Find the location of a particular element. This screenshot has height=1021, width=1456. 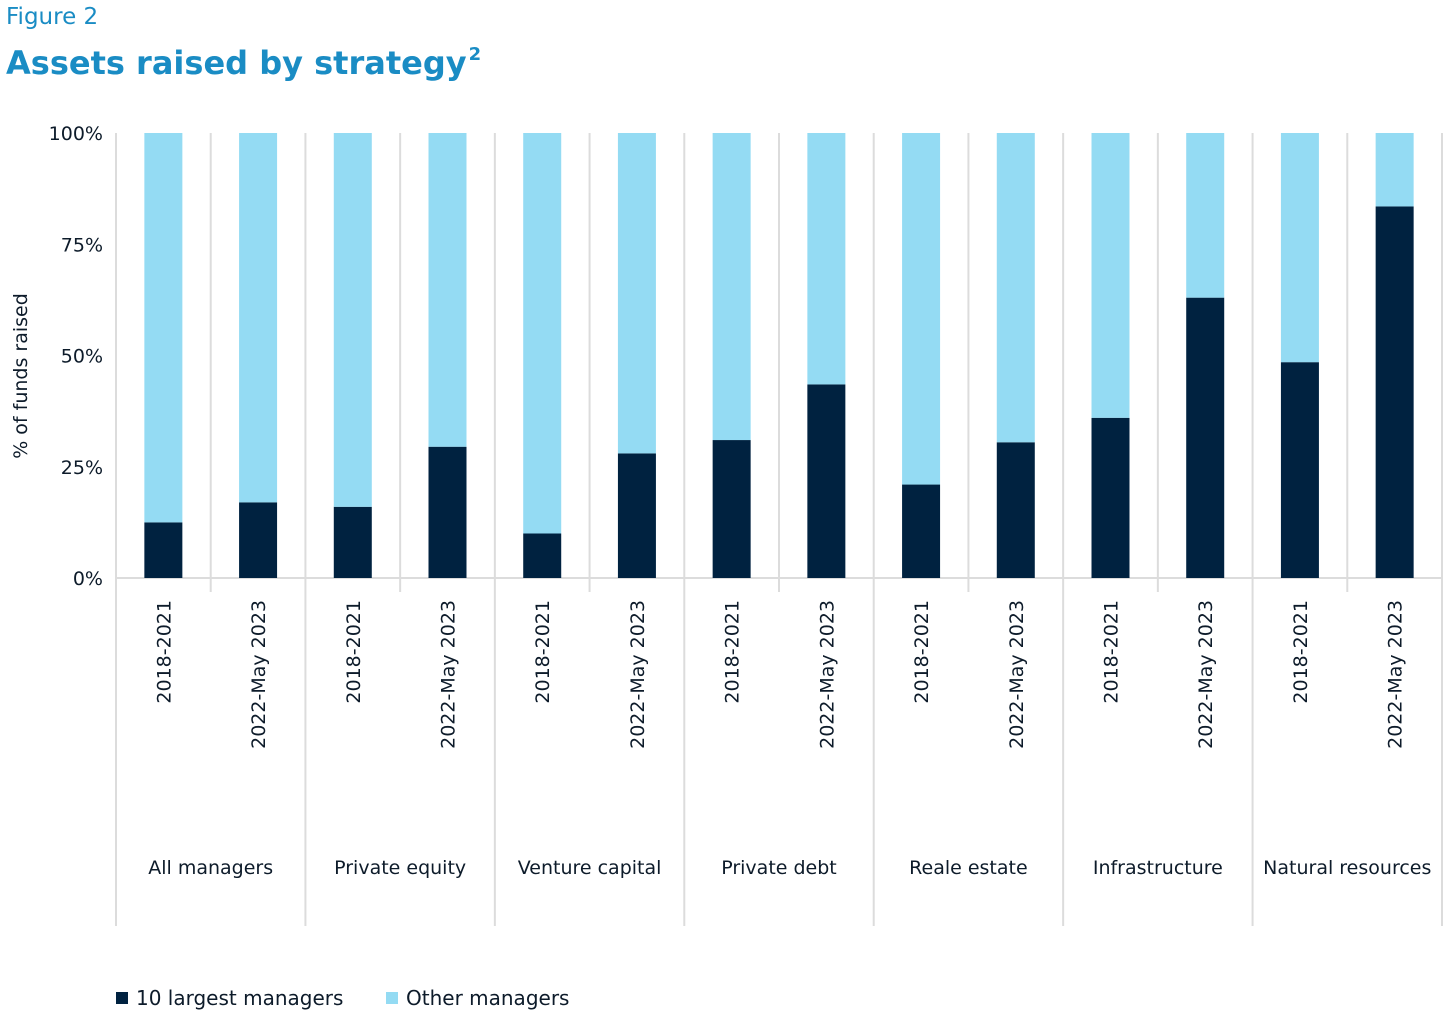

legend-item-largest: 10 largest managers is located at coordinates (229, 998).